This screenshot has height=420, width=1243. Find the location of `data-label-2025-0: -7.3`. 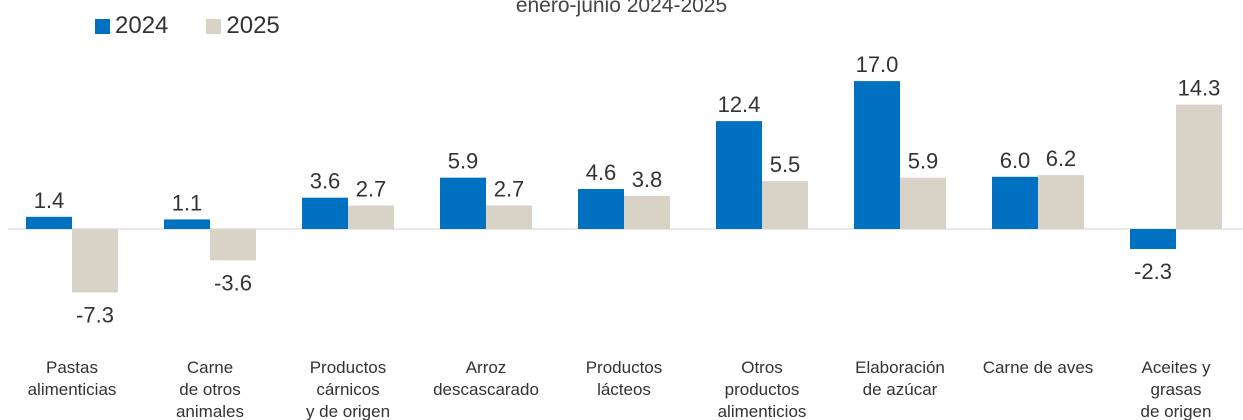

data-label-2025-0: -7.3 is located at coordinates (95, 315).